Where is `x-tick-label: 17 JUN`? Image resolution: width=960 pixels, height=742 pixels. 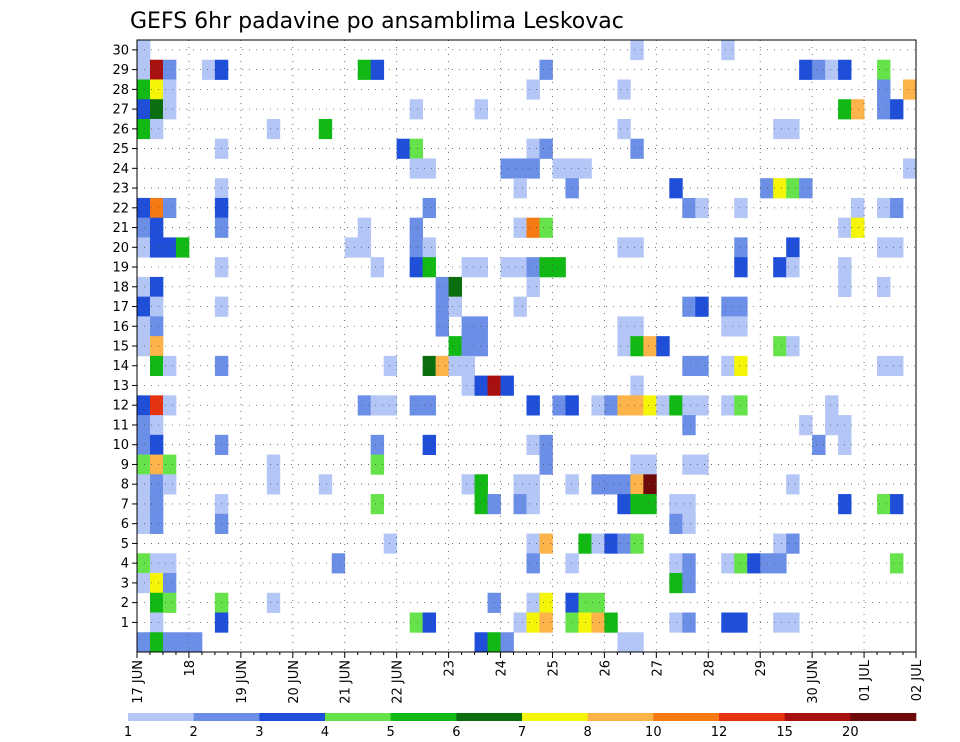 x-tick-label: 17 JUN is located at coordinates (138, 682).